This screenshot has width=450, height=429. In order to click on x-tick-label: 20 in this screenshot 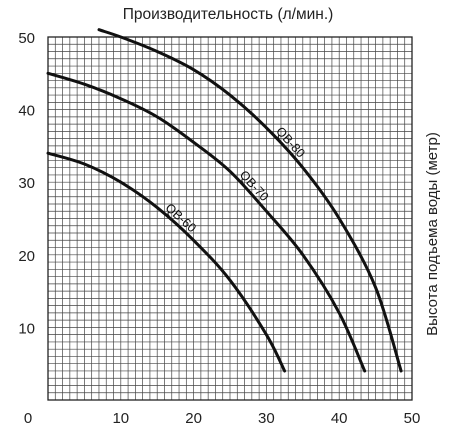, I will do `click(193, 418)`.